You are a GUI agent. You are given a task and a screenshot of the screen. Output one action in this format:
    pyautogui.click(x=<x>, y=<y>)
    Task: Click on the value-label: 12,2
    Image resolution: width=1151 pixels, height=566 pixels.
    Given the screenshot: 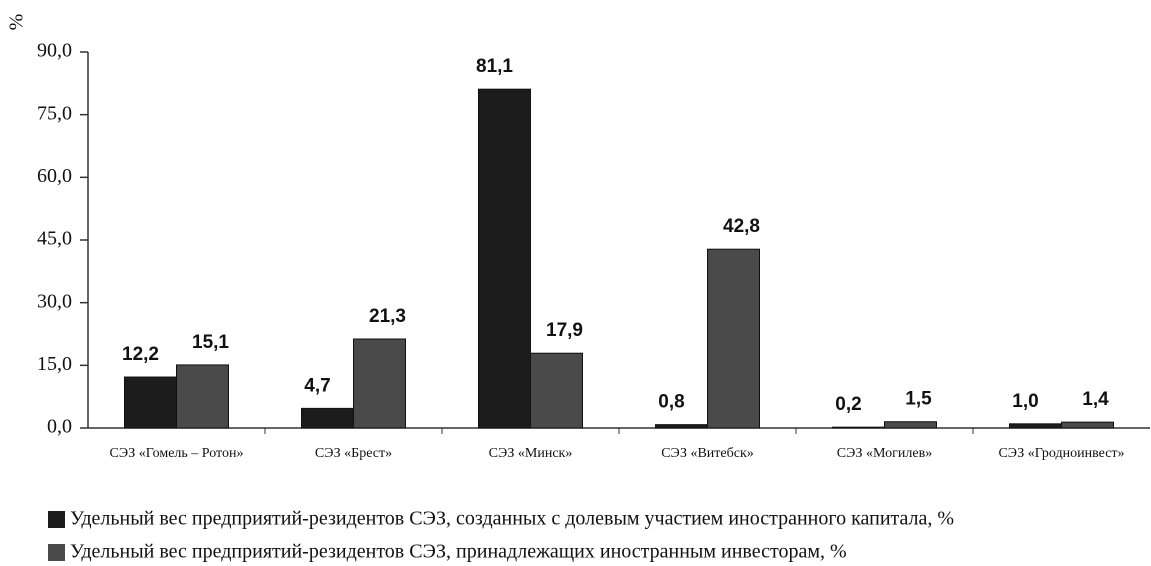 What is the action you would take?
    pyautogui.click(x=140, y=354)
    